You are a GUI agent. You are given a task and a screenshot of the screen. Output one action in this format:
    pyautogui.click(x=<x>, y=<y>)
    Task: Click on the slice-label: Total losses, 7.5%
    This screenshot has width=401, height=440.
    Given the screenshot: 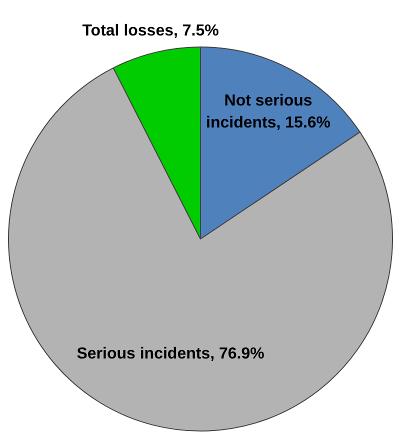 What is the action you would take?
    pyautogui.click(x=150, y=31)
    